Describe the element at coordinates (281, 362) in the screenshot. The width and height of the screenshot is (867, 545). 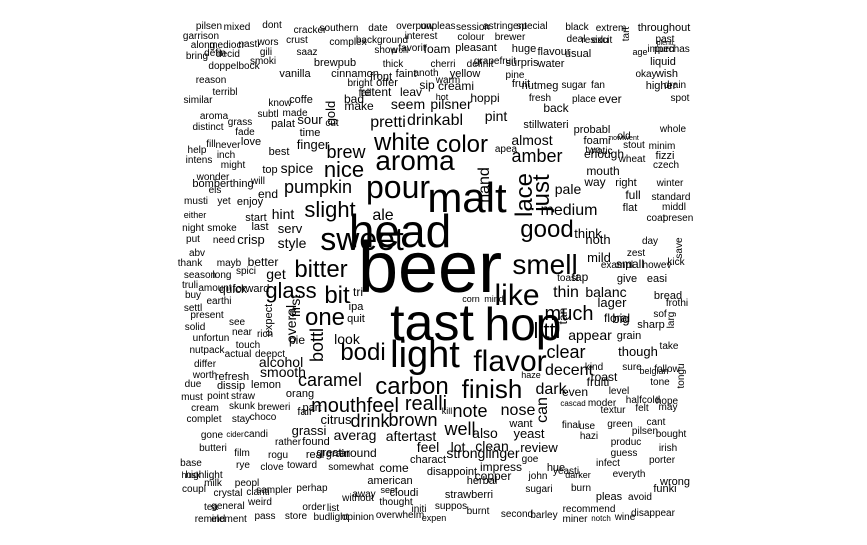
I see `word-alcohol: alcohol` at that location.